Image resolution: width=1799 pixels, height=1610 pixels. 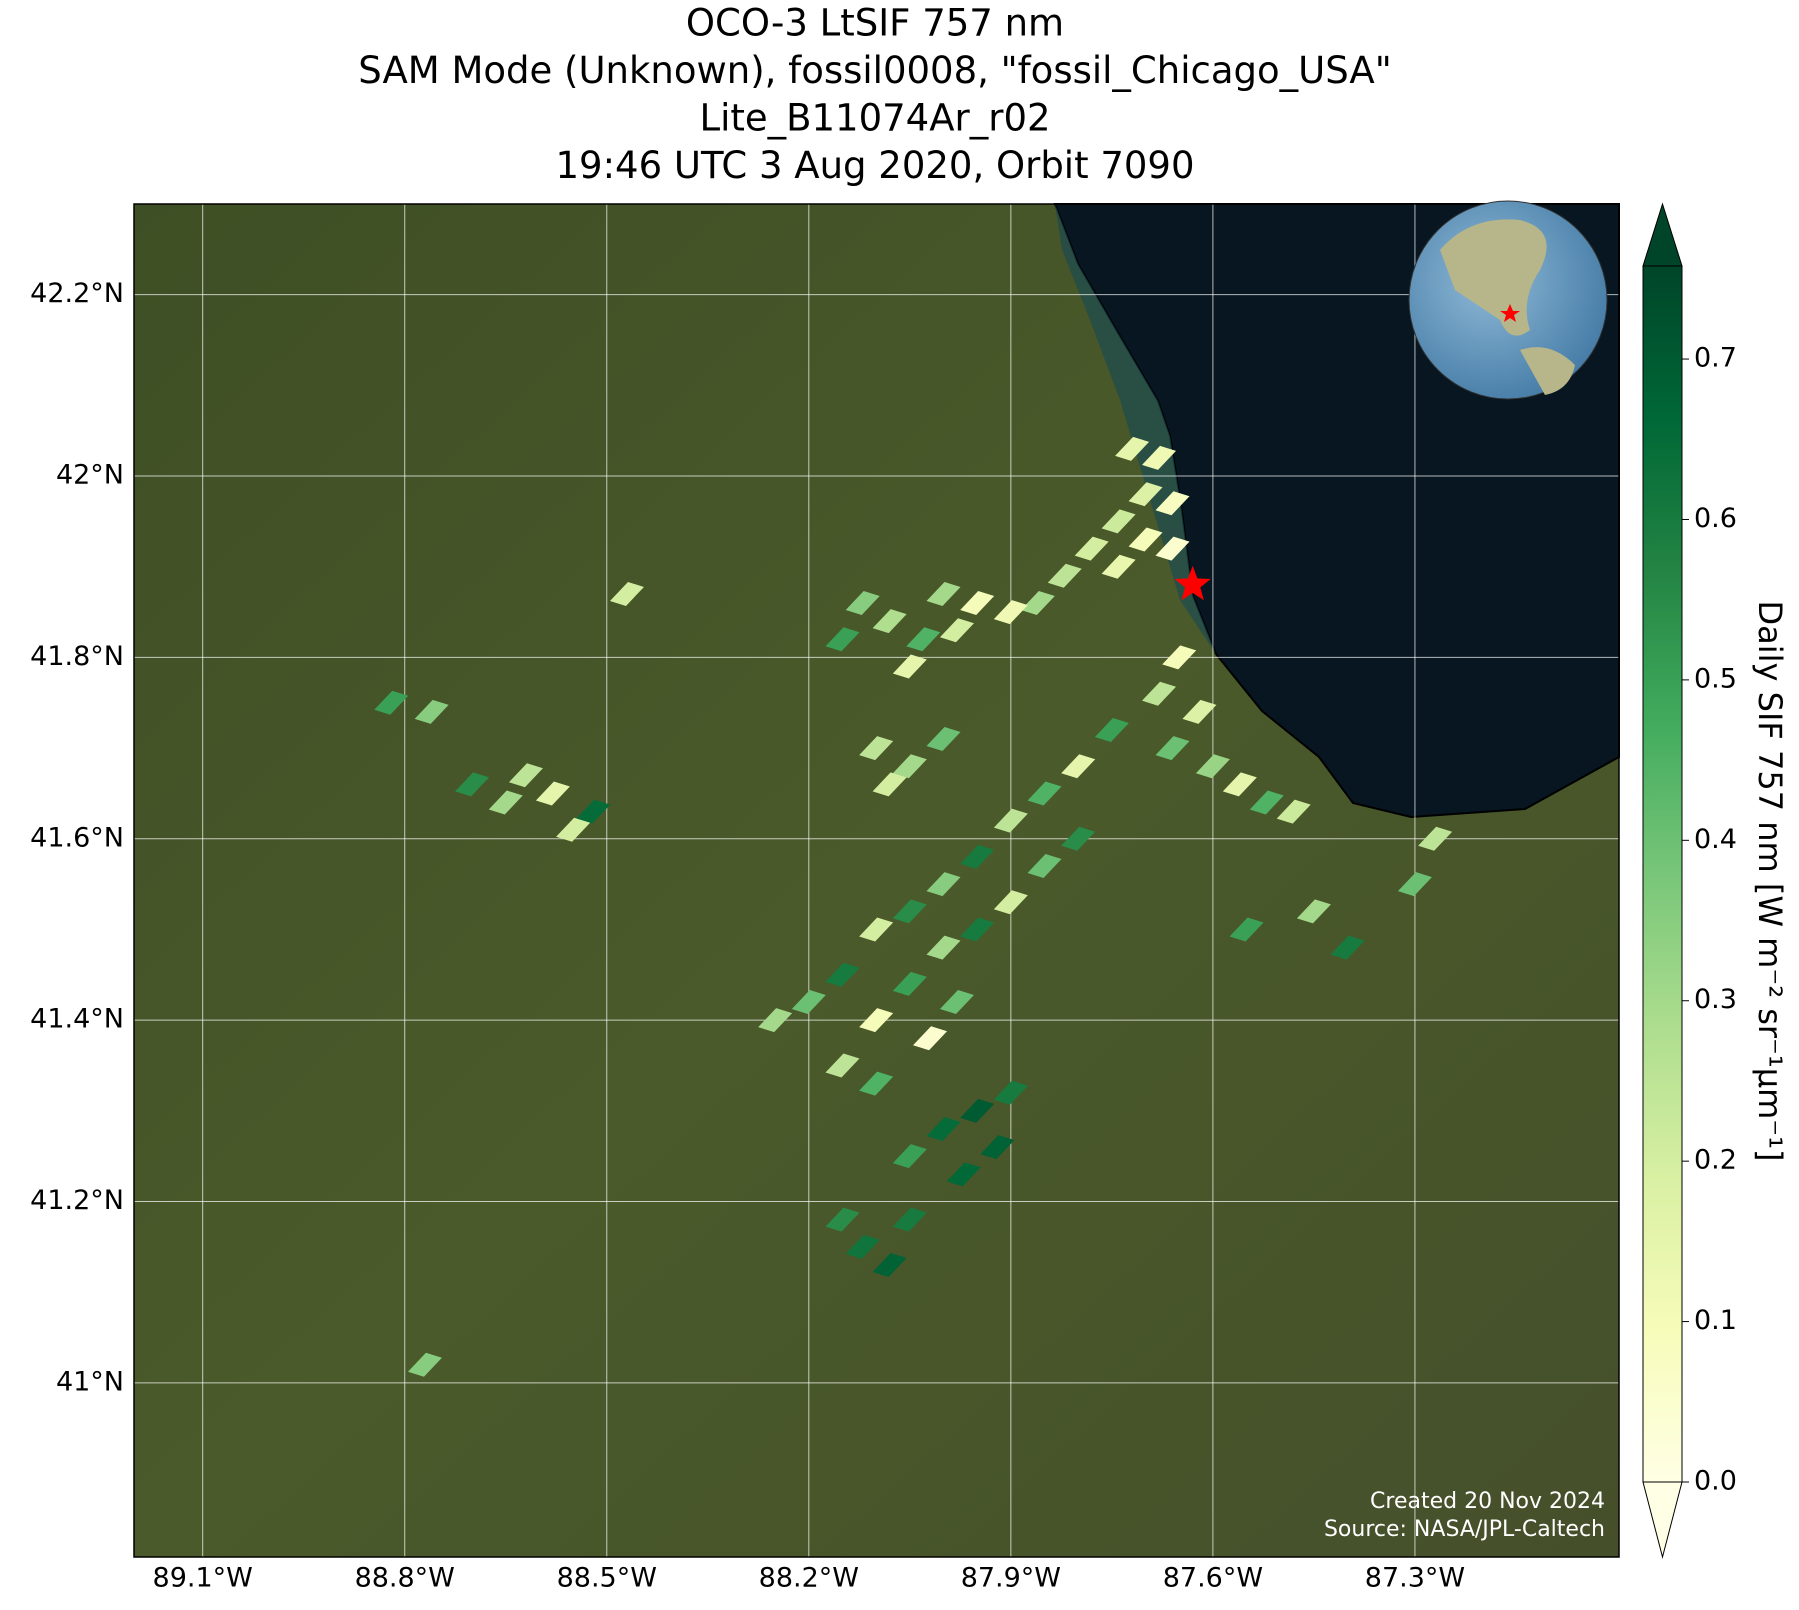 I want to click on colorbar-body, so click(x=1662, y=874).